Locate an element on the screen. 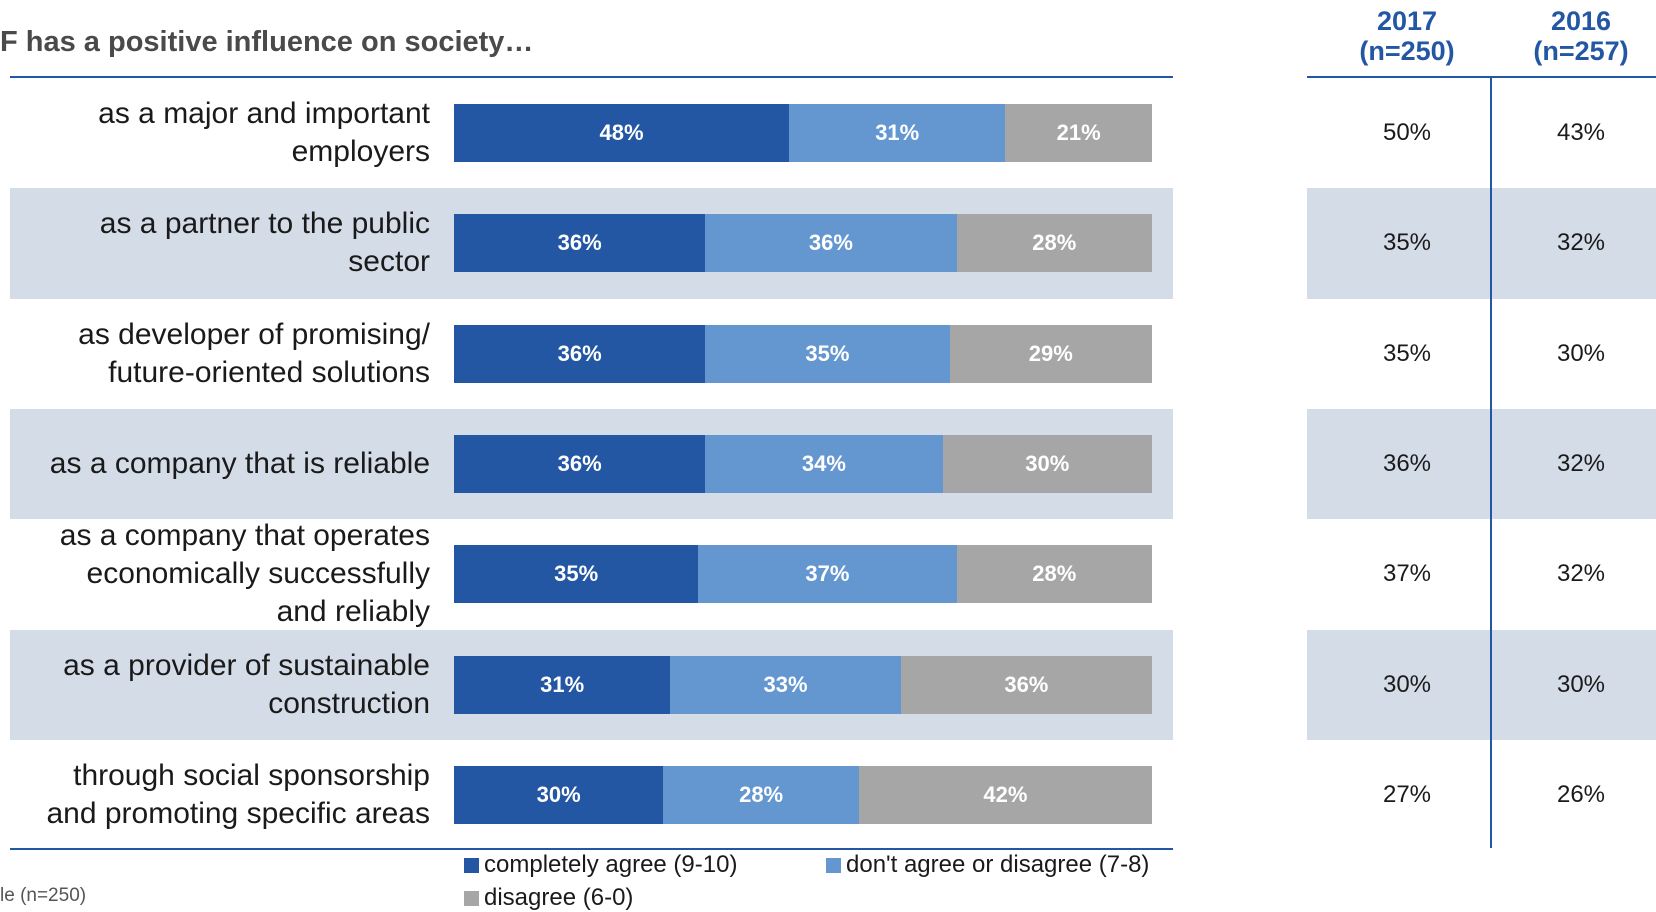 Image resolution: width=1656 pixels, height=912 pixels. row-label: as a major and important employers is located at coordinates (264, 133).